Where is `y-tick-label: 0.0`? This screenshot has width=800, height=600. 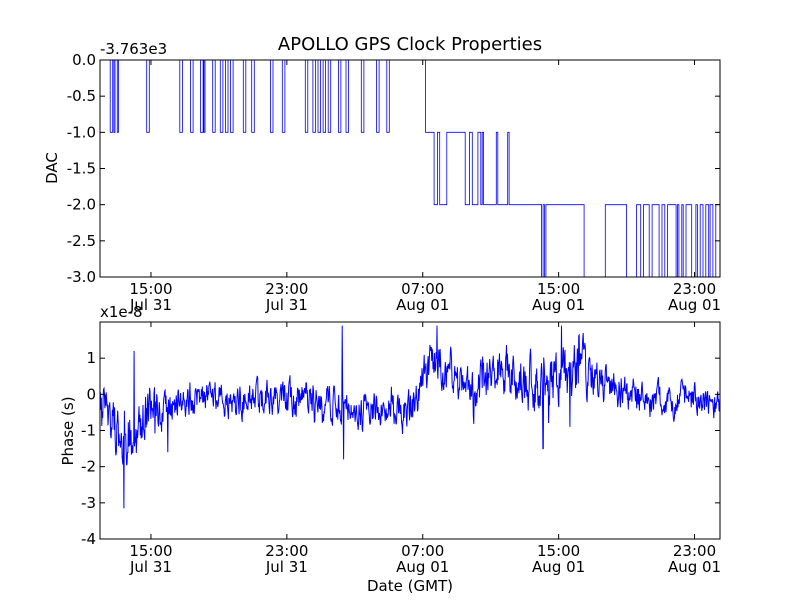
y-tick-label: 0.0 is located at coordinates (84, 60).